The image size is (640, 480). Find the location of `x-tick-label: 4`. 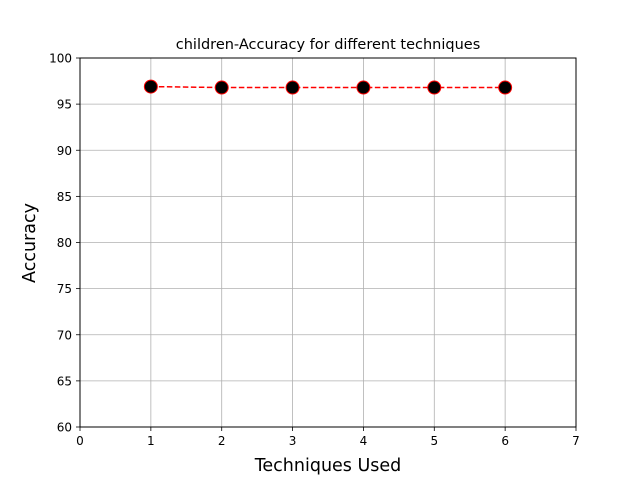

x-tick-label: 4 is located at coordinates (364, 441).